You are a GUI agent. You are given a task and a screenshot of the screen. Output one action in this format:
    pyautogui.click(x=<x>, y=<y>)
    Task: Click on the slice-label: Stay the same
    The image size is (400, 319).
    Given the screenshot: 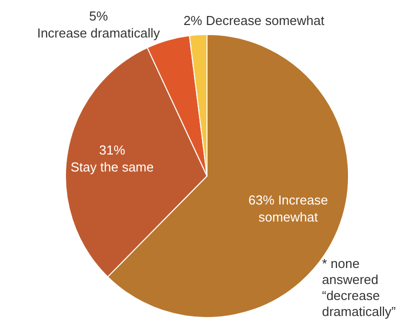 What is the action you would take?
    pyautogui.click(x=112, y=167)
    